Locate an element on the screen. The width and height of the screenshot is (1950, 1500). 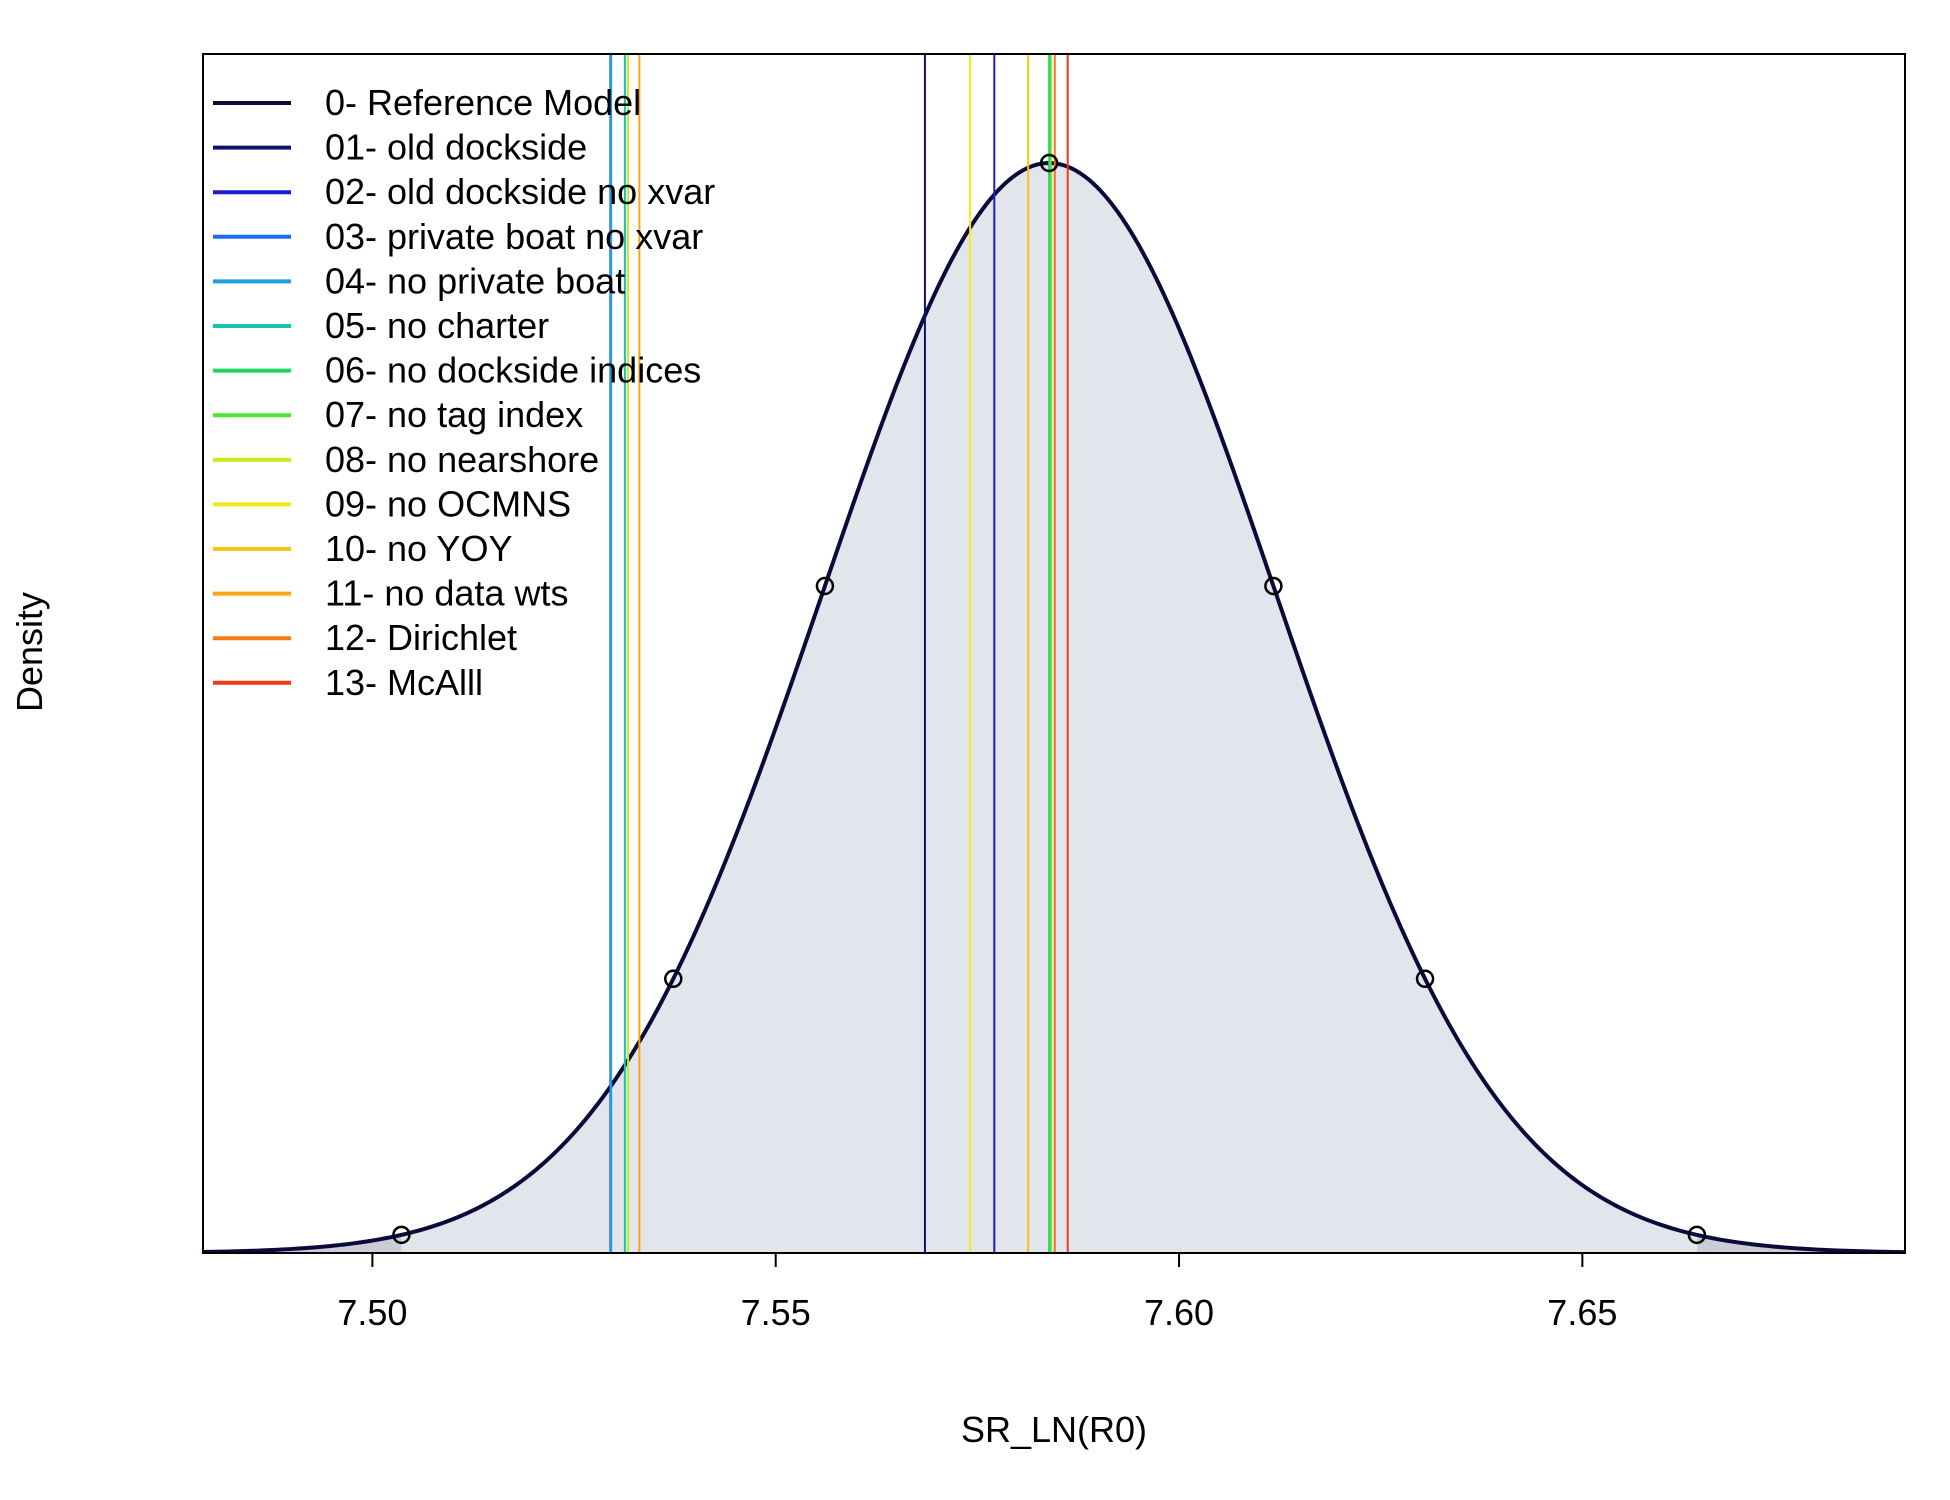
legend-label-8: 08- no nearshore is located at coordinates (462, 459).